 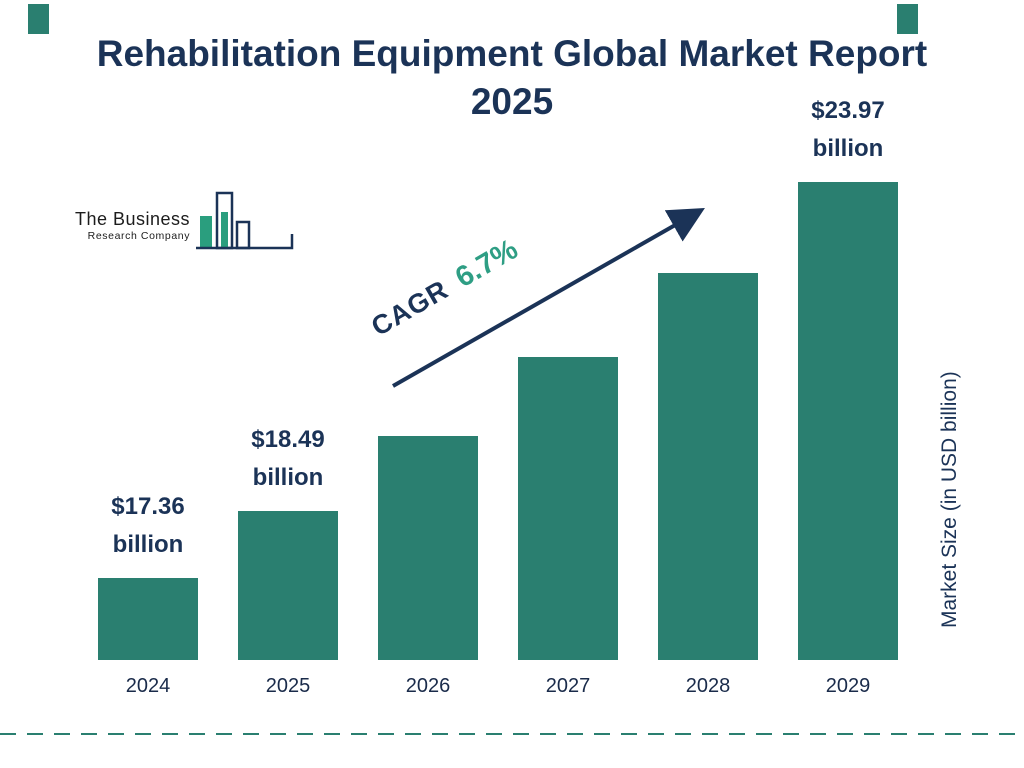 What do you see at coordinates (428, 686) in the screenshot?
I see `x-tick-2026: 2026` at bounding box center [428, 686].